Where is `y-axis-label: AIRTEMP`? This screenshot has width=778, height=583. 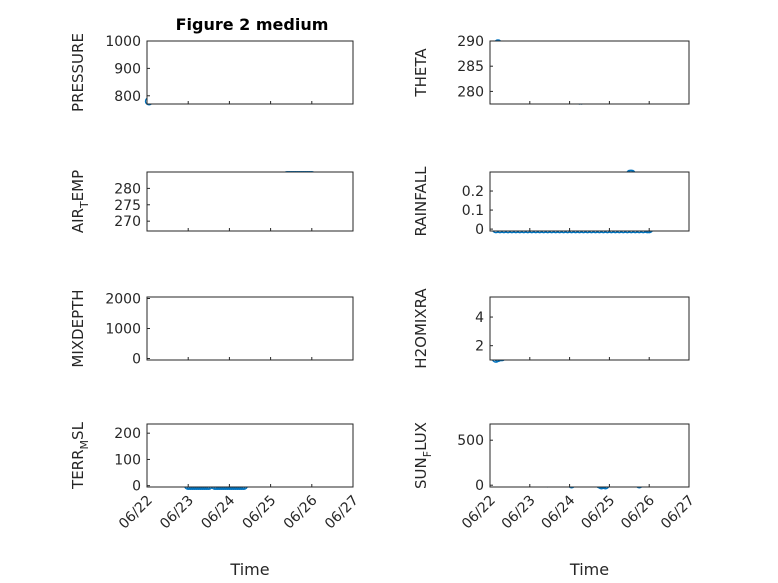 y-axis-label: AIRTEMP is located at coordinates (80, 201).